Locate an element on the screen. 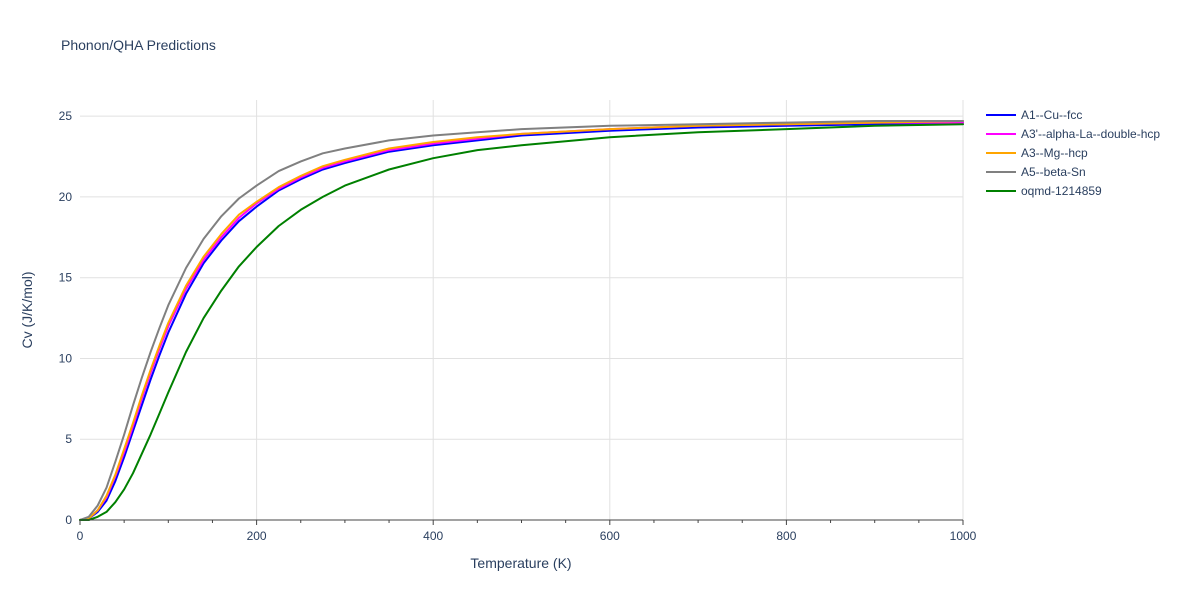 The height and width of the screenshot is (600, 1200). x-tick-label: 800 is located at coordinates (786, 536).